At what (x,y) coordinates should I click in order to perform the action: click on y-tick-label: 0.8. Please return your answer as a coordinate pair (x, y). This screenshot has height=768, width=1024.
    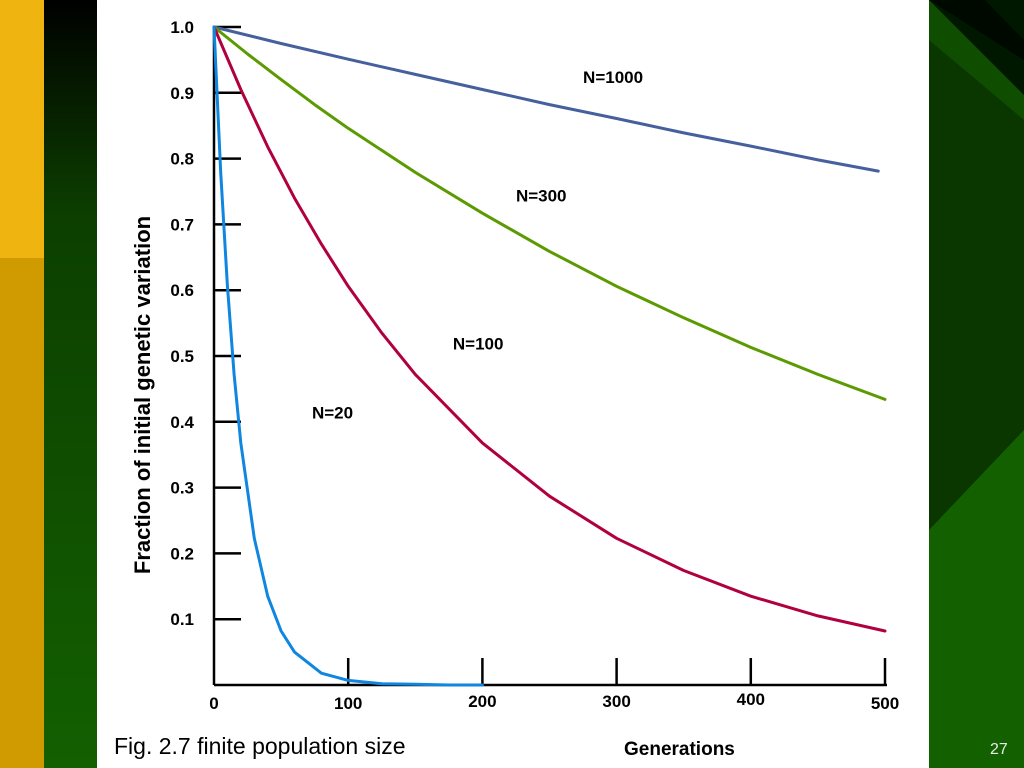
    Looking at the image, I should click on (182, 159).